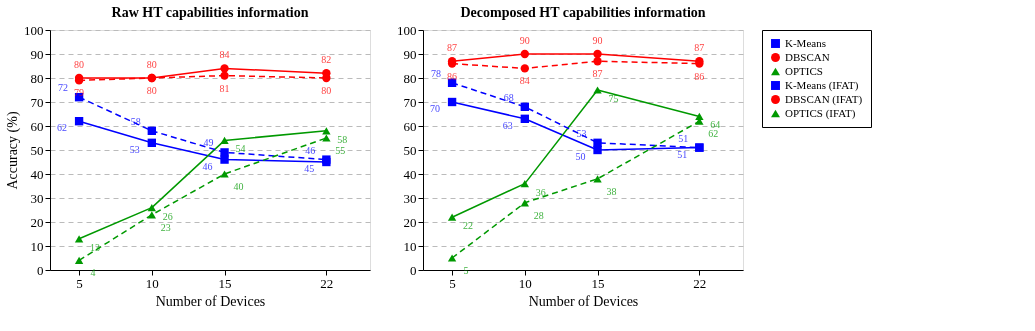 This screenshot has height=331, width=1035. What do you see at coordinates (715, 125) in the screenshot?
I see `data-label: 64` at bounding box center [715, 125].